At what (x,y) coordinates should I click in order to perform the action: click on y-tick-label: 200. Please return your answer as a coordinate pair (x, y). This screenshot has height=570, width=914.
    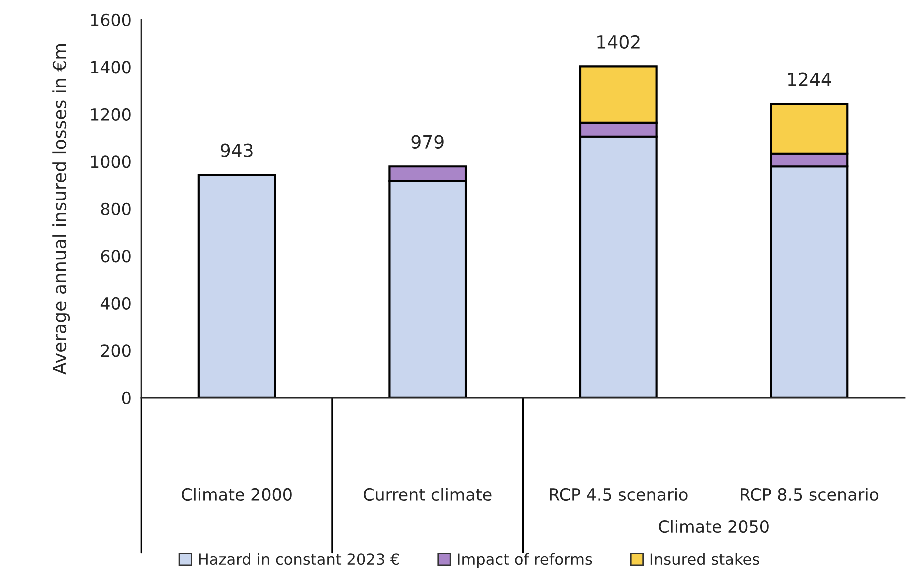
    Looking at the image, I should click on (116, 351).